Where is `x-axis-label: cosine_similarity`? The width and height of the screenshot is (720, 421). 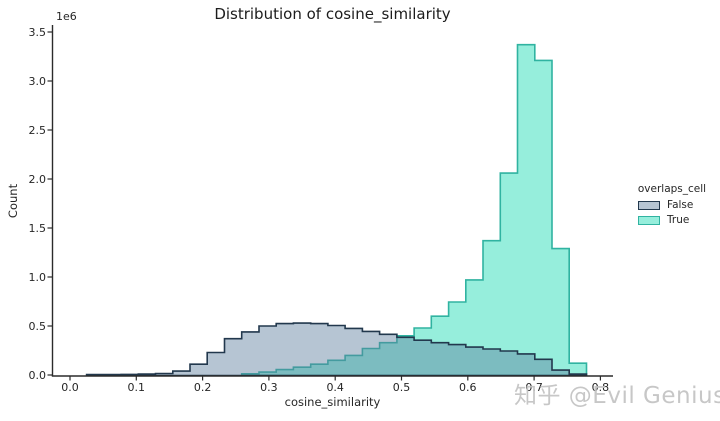
x-axis-label: cosine_similarity is located at coordinates (332, 402).